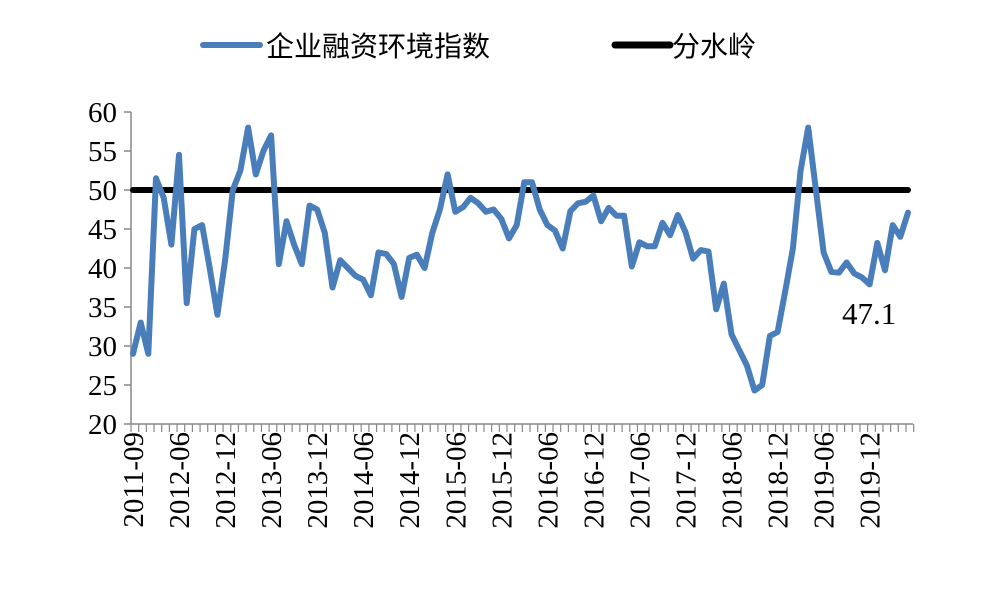  Describe the element at coordinates (733, 480) in the screenshot. I see `x-tick-label: 2018-06` at that location.